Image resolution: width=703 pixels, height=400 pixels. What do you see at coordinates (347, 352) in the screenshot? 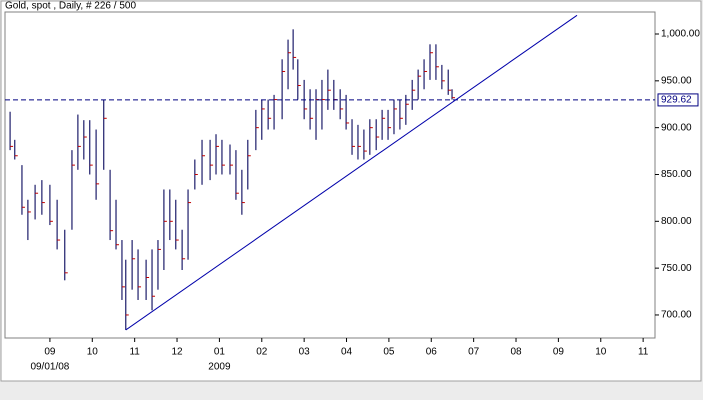
I see `x-tick-label: 04` at bounding box center [347, 352].